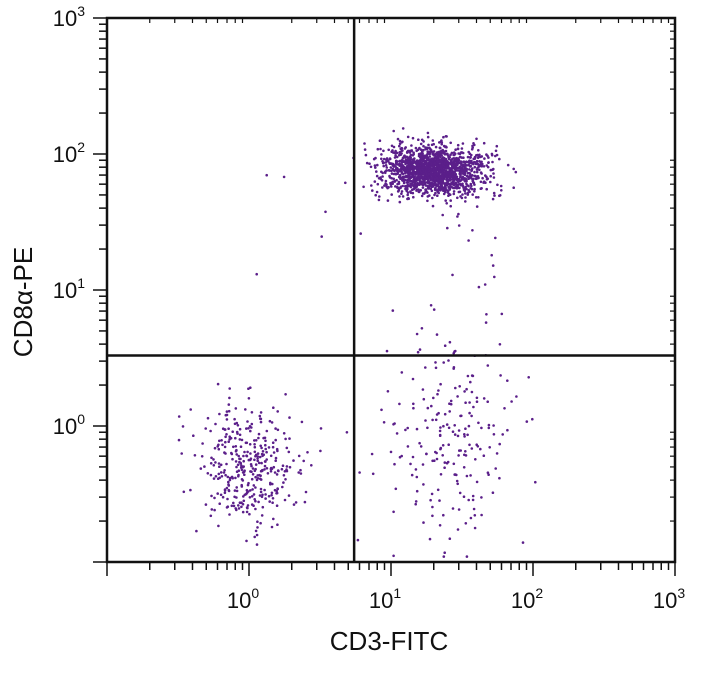 Image resolution: width=701 pixels, height=677 pixels. Describe the element at coordinates (389, 641) in the screenshot. I see `x-axis-title: CD3-FITC` at that location.